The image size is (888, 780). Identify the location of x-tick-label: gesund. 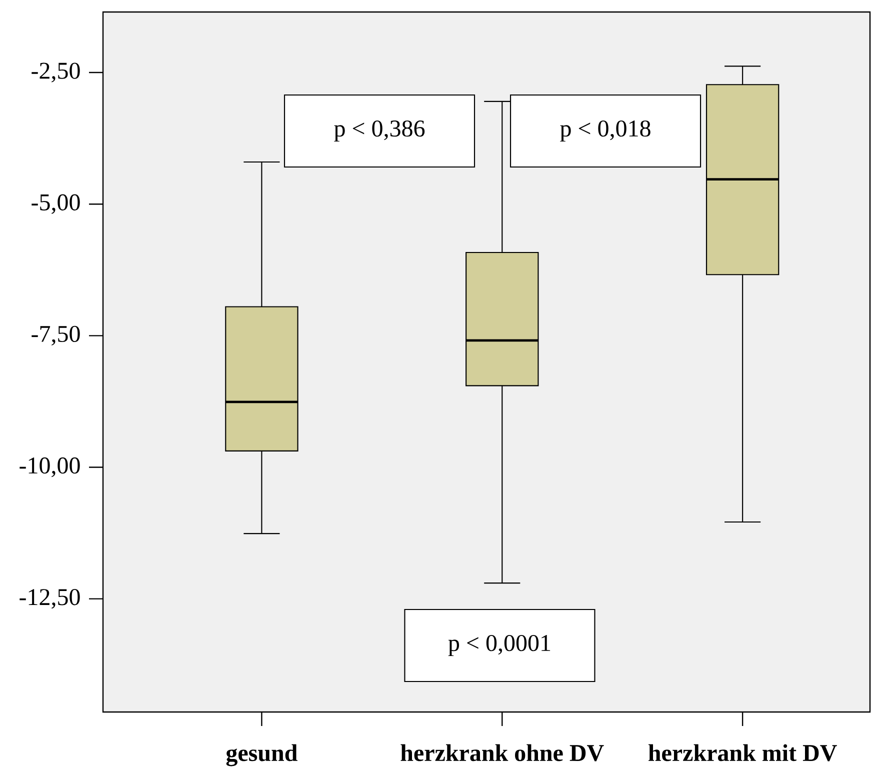
(262, 755).